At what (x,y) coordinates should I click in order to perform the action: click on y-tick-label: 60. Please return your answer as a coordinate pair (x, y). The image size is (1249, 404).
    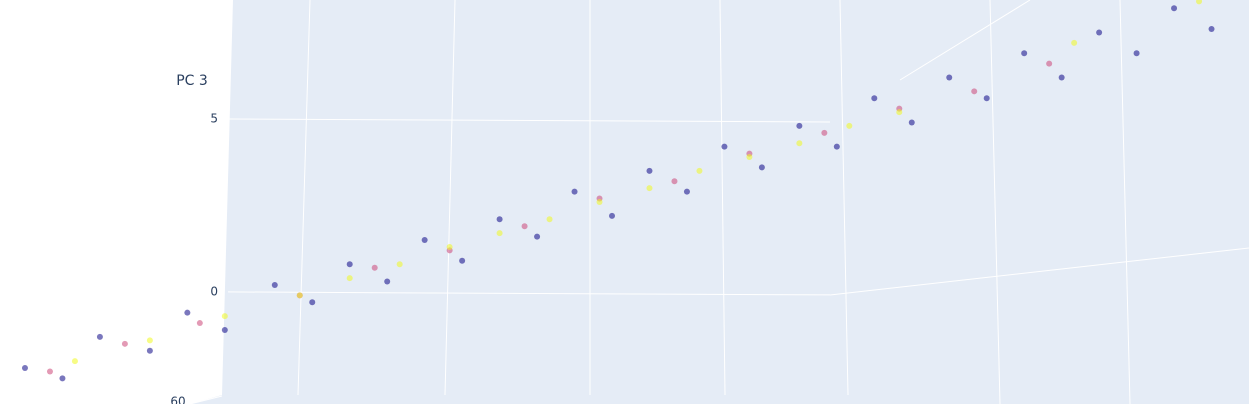
    Looking at the image, I should click on (177, 399).